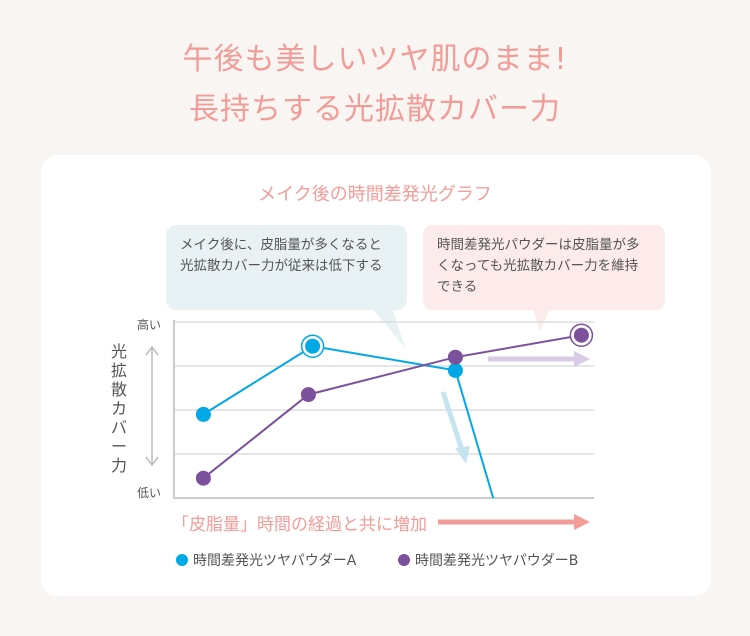 The width and height of the screenshot is (750, 636). What do you see at coordinates (182, 560) in the screenshot?
I see `legend-dot-a-icon` at bounding box center [182, 560].